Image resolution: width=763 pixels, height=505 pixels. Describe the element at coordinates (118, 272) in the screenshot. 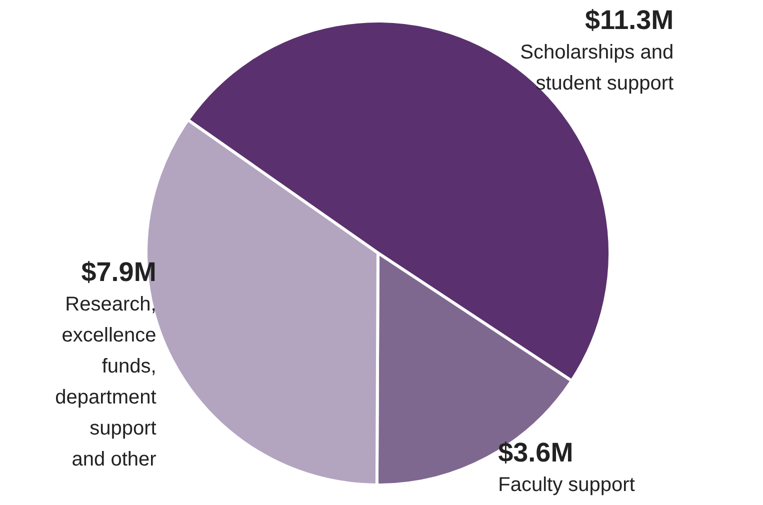

I see `data-label: $7.9M` at that location.